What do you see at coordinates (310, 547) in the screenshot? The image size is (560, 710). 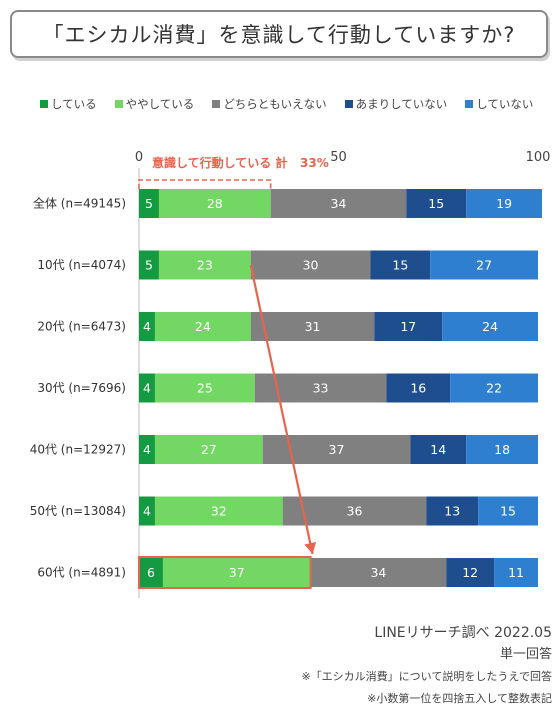 I see `trend-arrow-head` at bounding box center [310, 547].